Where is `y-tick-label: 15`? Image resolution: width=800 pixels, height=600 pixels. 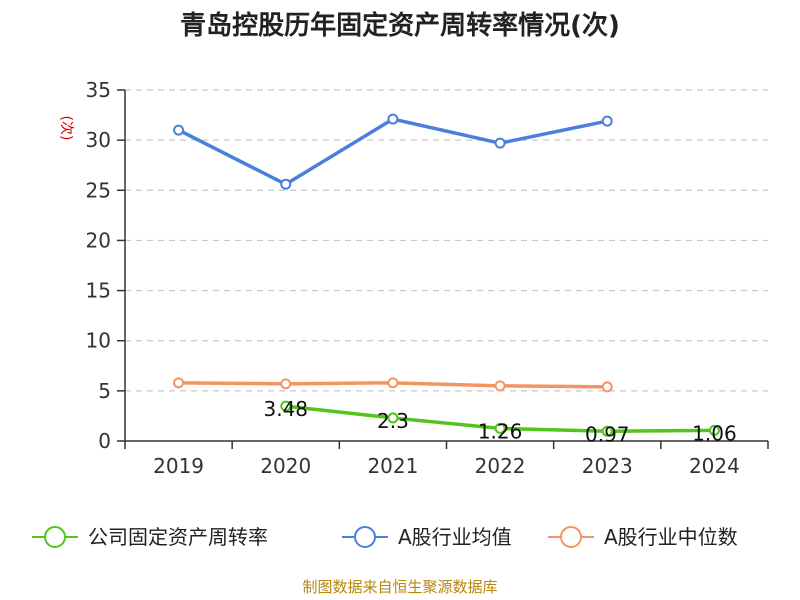
y-tick-label: 15 is located at coordinates (98, 291).